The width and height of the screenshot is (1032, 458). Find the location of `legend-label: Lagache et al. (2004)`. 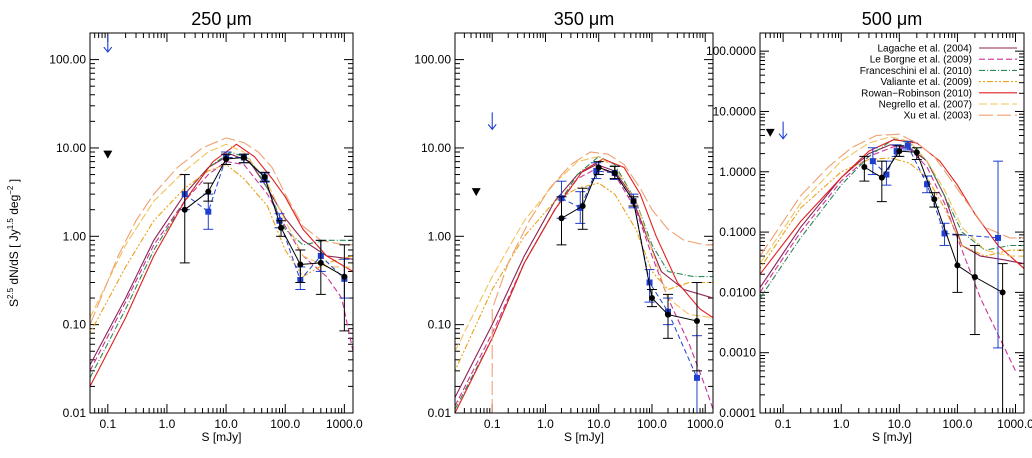

legend-label: Lagache et al. (2004) is located at coordinates (924, 49).